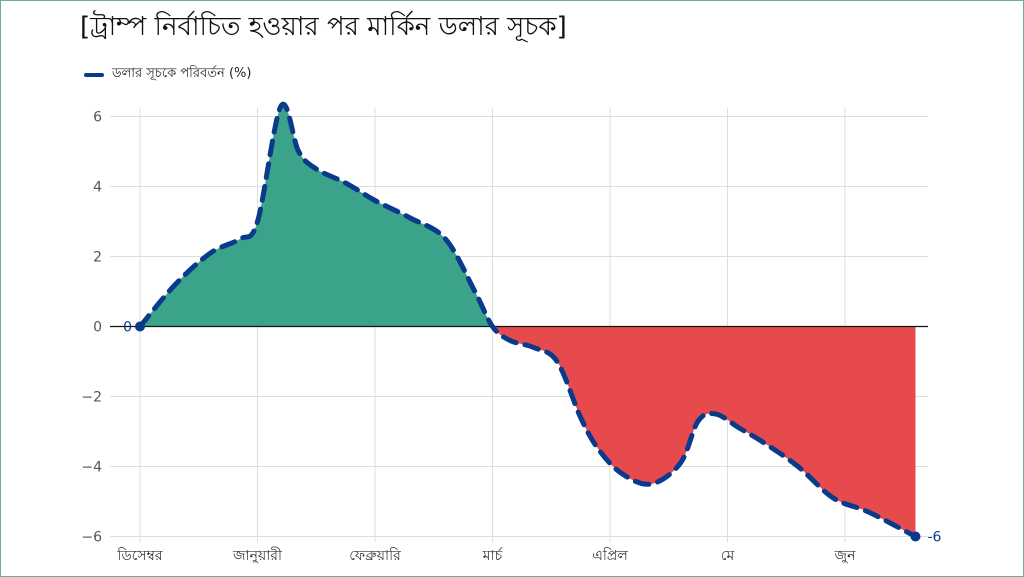 This screenshot has height=577, width=1024. What do you see at coordinates (845, 556) in the screenshot?
I see `x-tick-label: জুন` at bounding box center [845, 556].